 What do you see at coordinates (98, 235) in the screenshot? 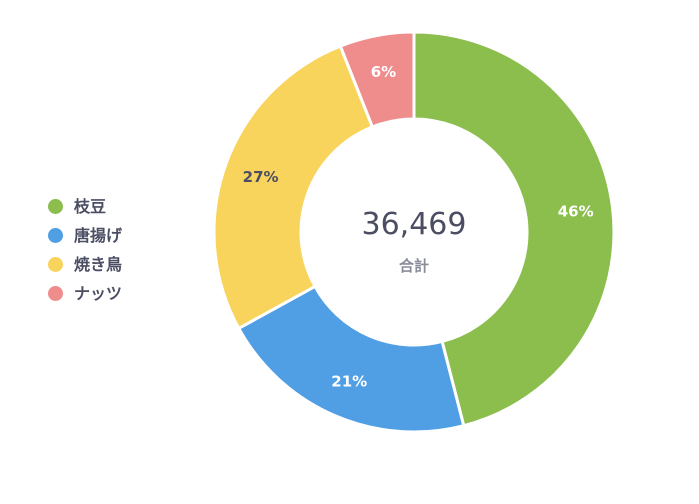
I see `legend-label: 唐揚げ` at bounding box center [98, 235].